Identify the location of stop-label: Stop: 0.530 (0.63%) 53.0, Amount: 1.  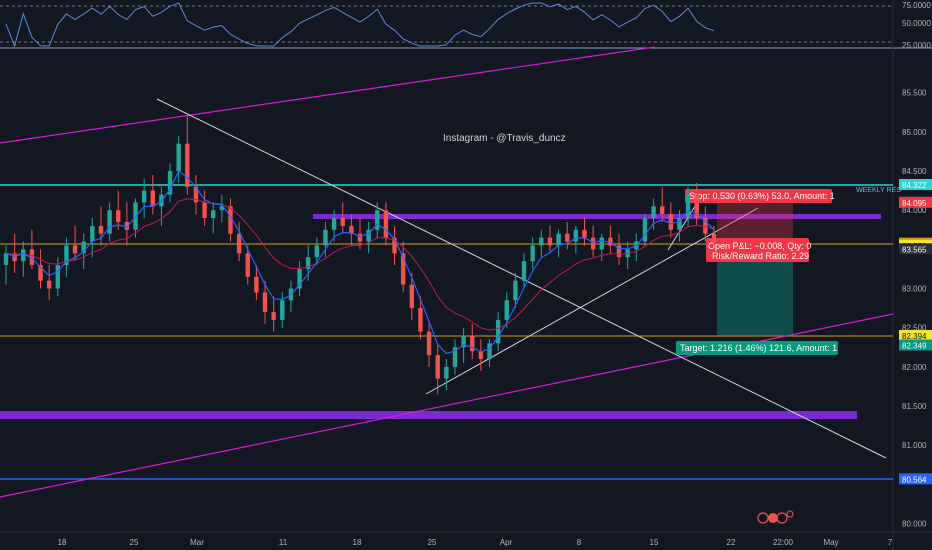
(762, 196).